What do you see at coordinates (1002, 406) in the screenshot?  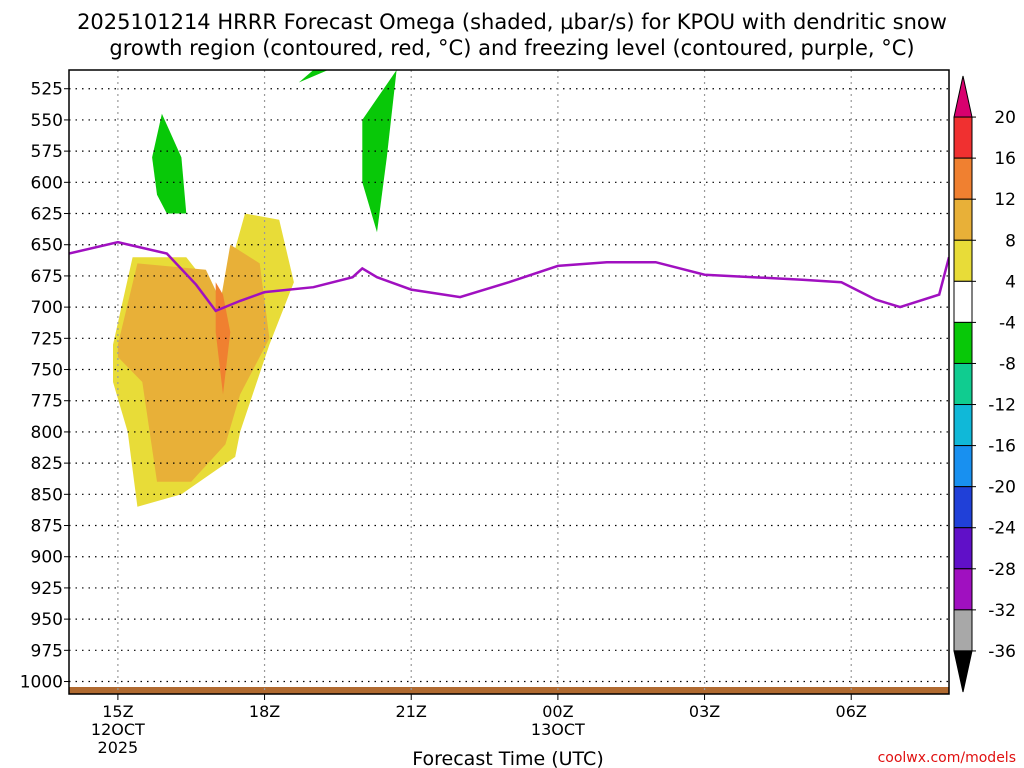 I see `colorbar-label-7: -12` at bounding box center [1002, 406].